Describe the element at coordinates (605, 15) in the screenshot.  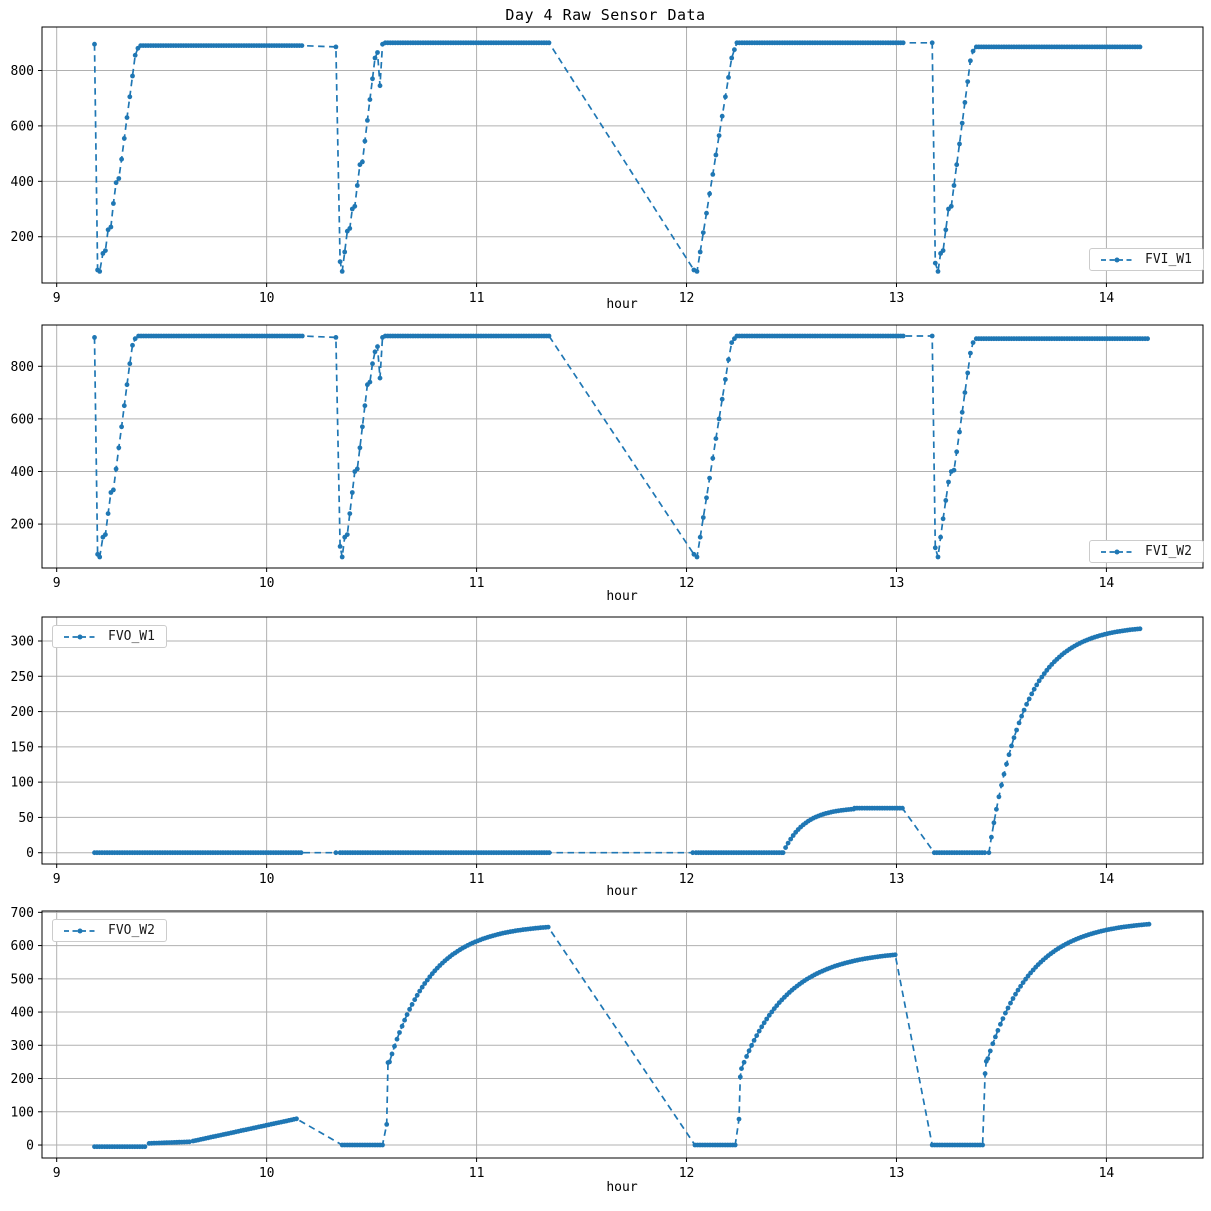
I see `figure-title: Day 4 Raw Sensor Data` at that location.